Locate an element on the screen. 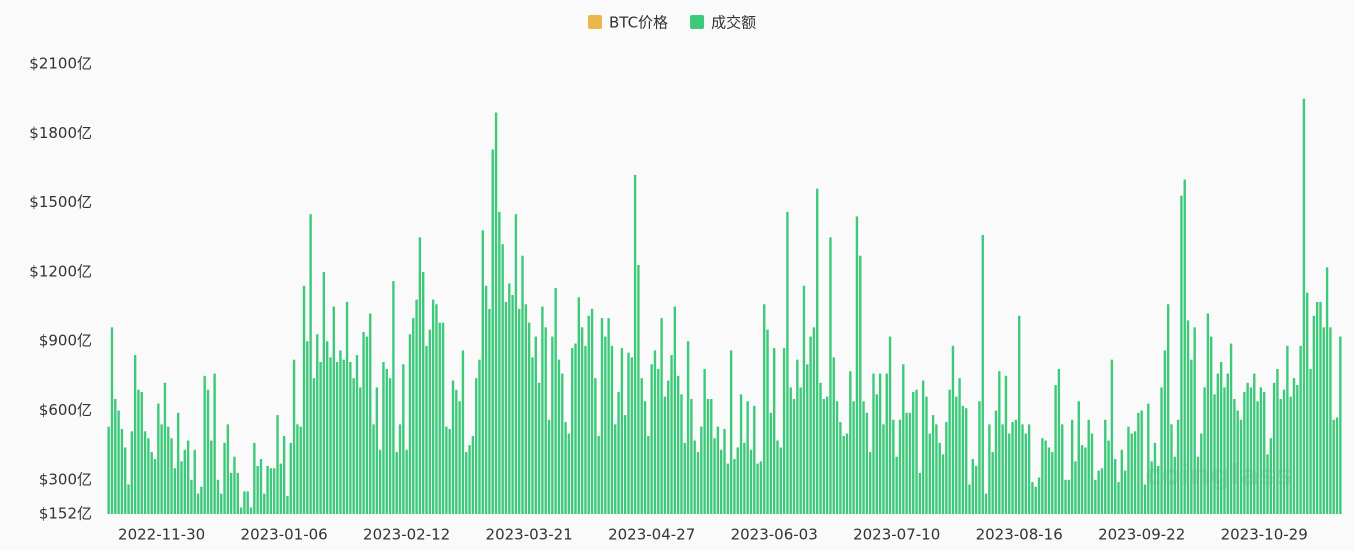 This screenshot has width=1355, height=551. legend-label: 成交额 is located at coordinates (733, 23).